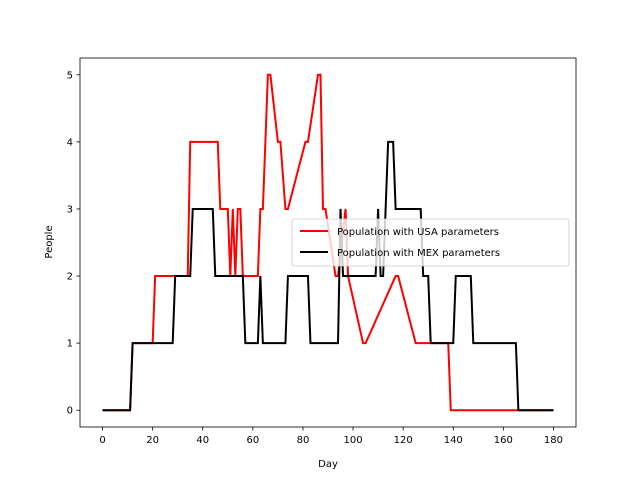  Describe the element at coordinates (70, 142) in the screenshot. I see `y-tick-label: 4` at that location.